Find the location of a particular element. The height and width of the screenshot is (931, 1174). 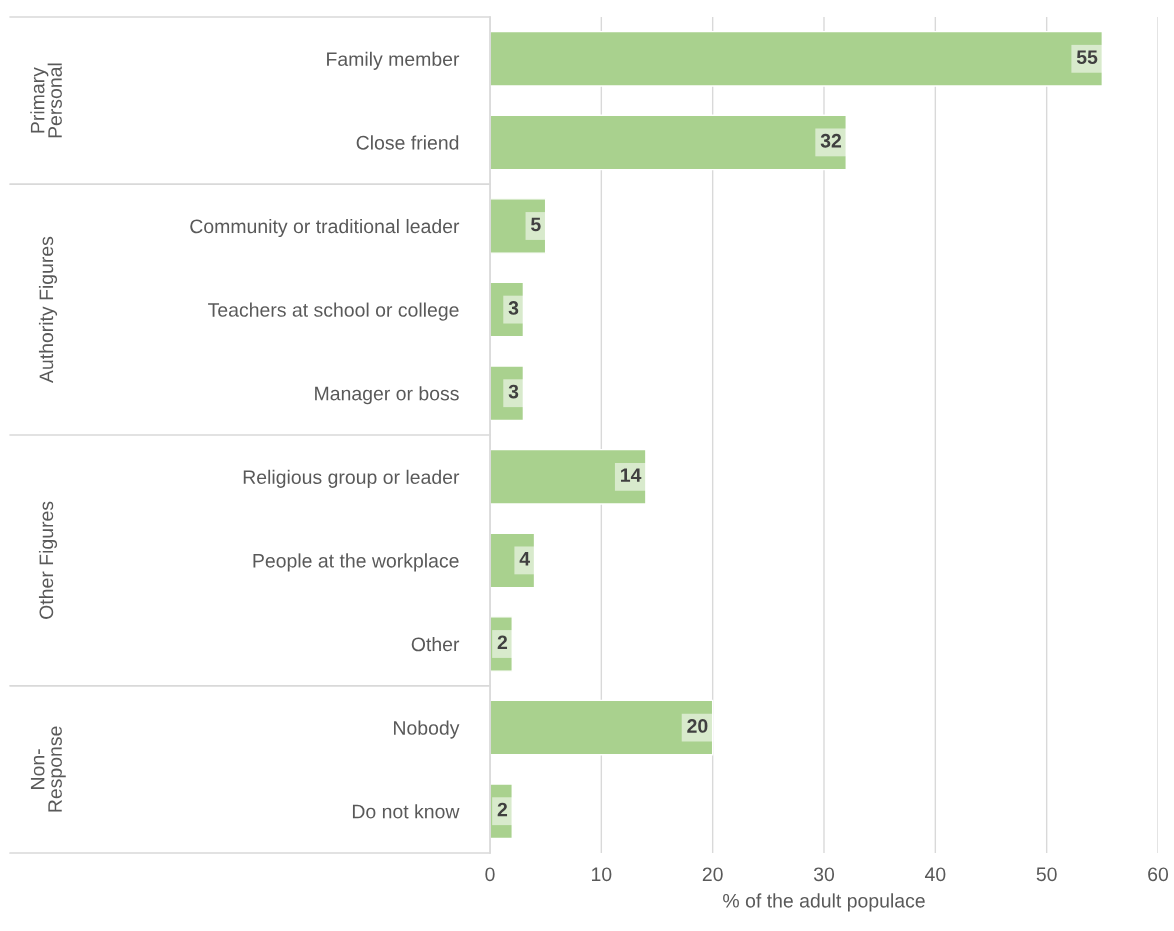

x-axis-title: % of the adult populace is located at coordinates (824, 902).